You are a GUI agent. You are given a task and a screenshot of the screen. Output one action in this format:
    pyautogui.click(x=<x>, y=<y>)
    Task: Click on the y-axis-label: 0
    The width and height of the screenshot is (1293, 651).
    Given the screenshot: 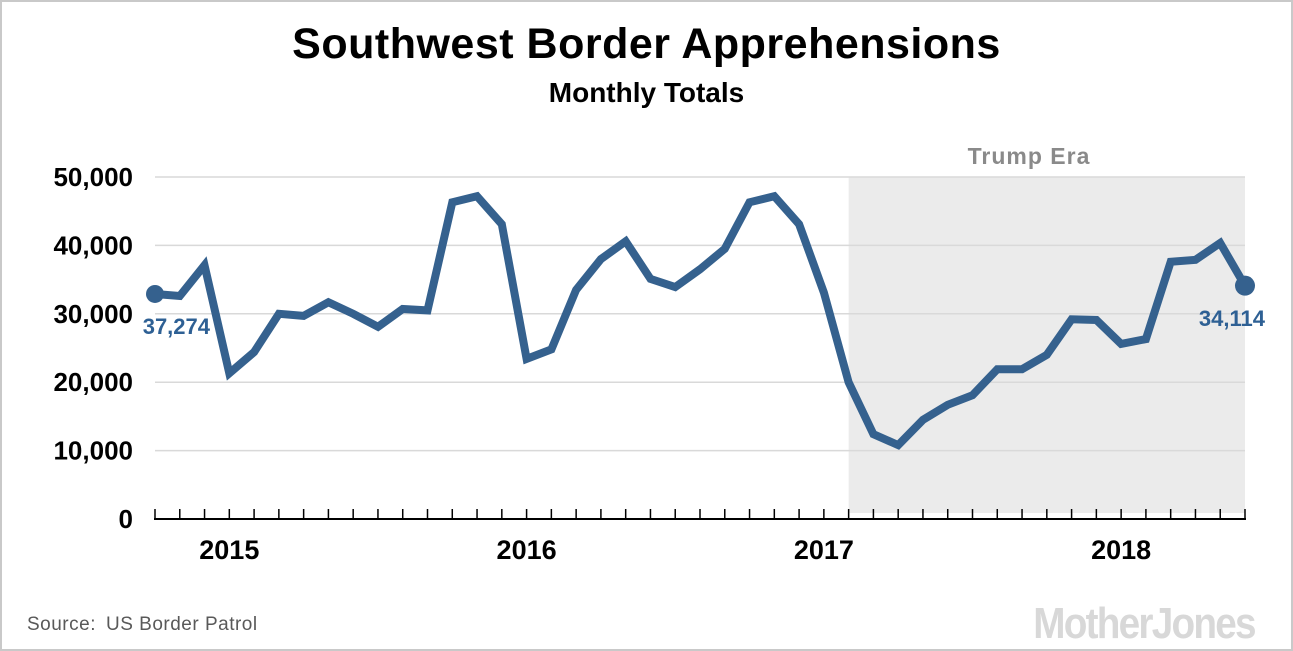 What is the action you would take?
    pyautogui.click(x=126, y=519)
    